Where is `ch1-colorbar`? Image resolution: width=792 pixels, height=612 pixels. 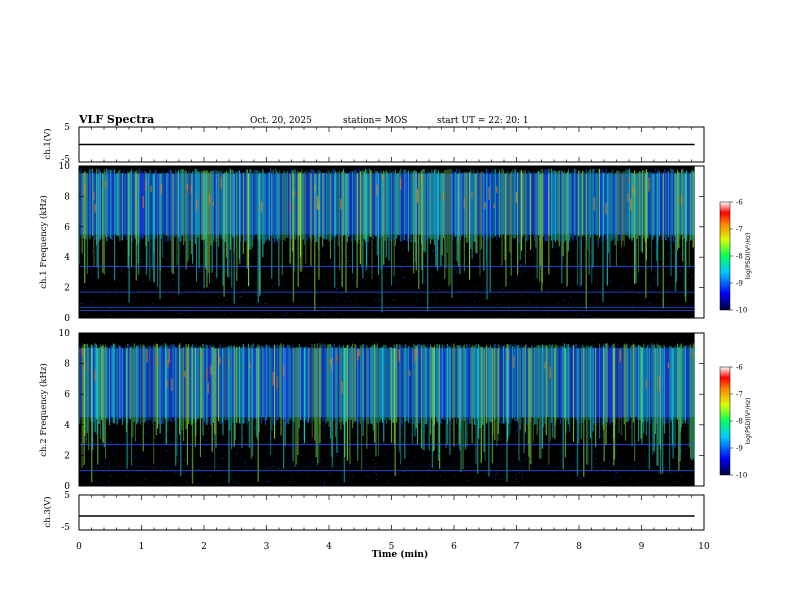
ch1-colorbar is located at coordinates (725, 256).